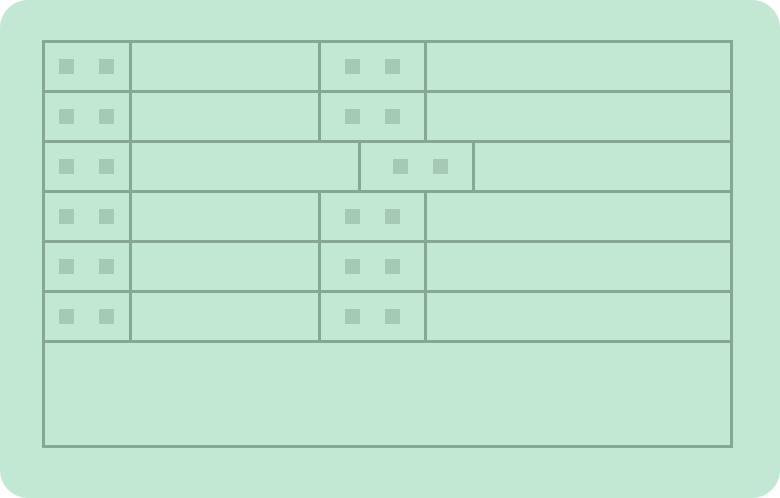 This screenshot has width=780, height=498. What do you see at coordinates (88, 166) in the screenshot?
I see `row-3-label-1-cell` at bounding box center [88, 166].